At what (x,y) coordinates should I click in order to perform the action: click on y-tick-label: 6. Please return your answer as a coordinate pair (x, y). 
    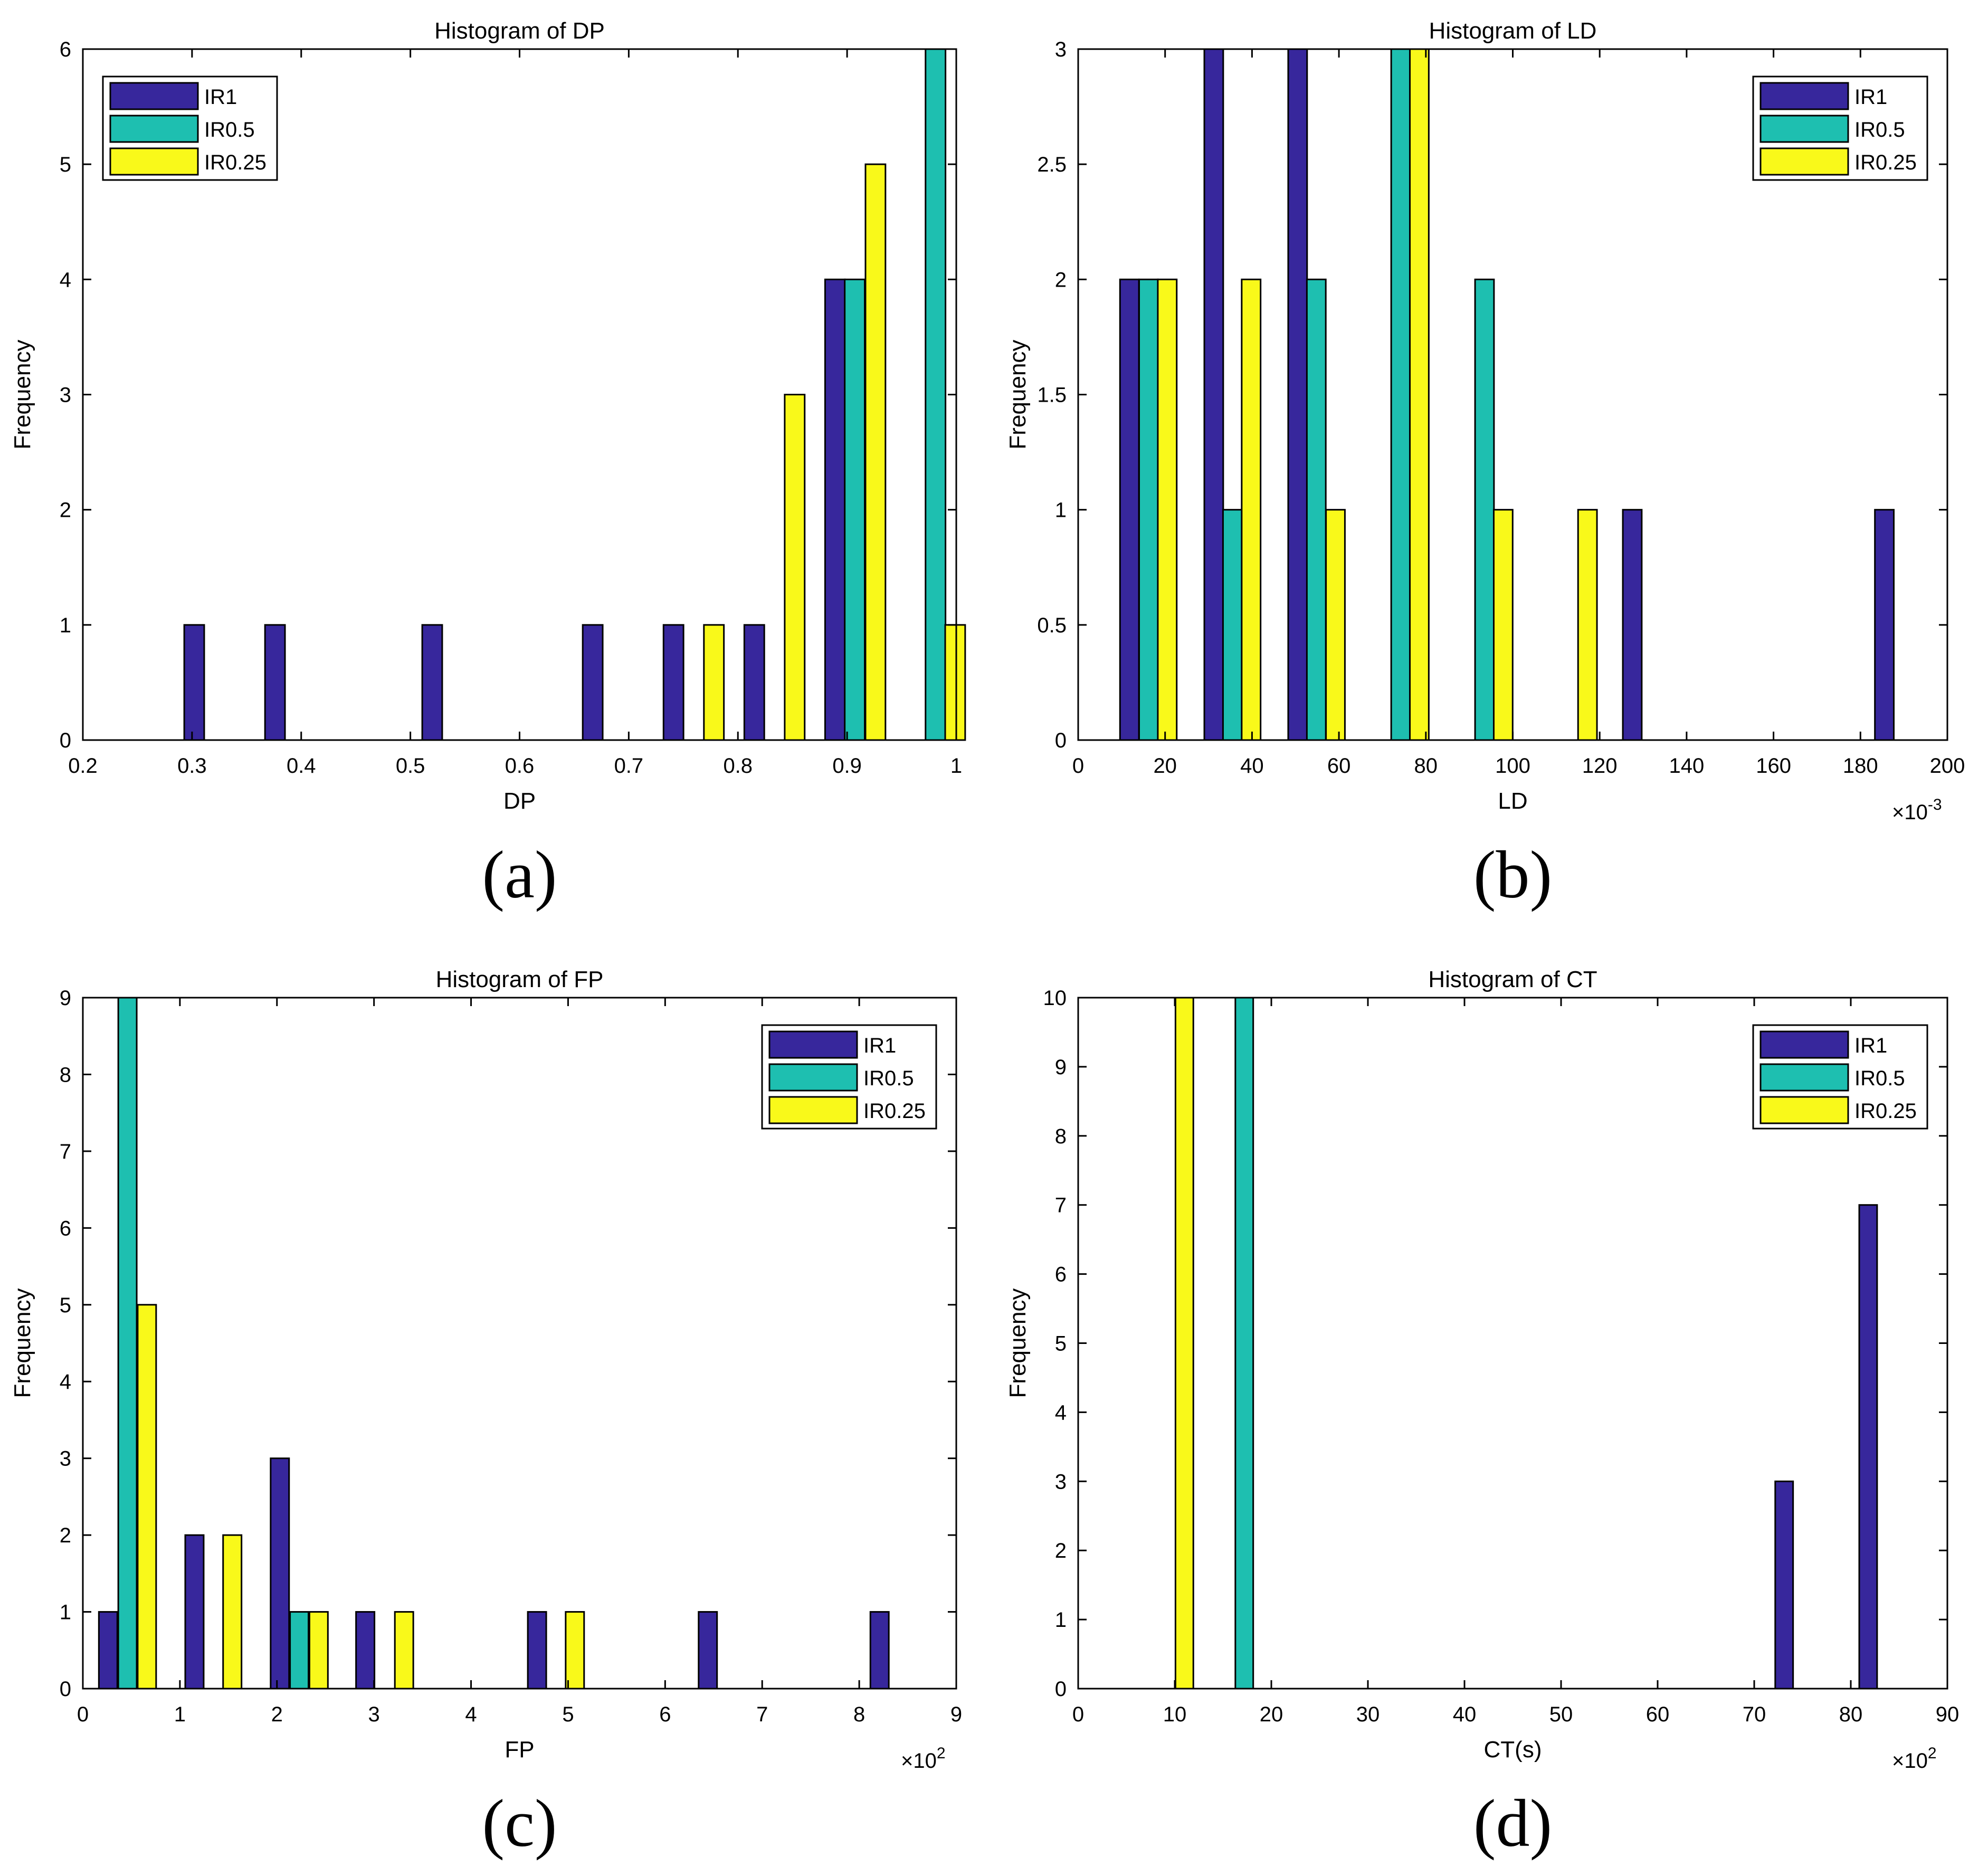
    Looking at the image, I should click on (1061, 1274).